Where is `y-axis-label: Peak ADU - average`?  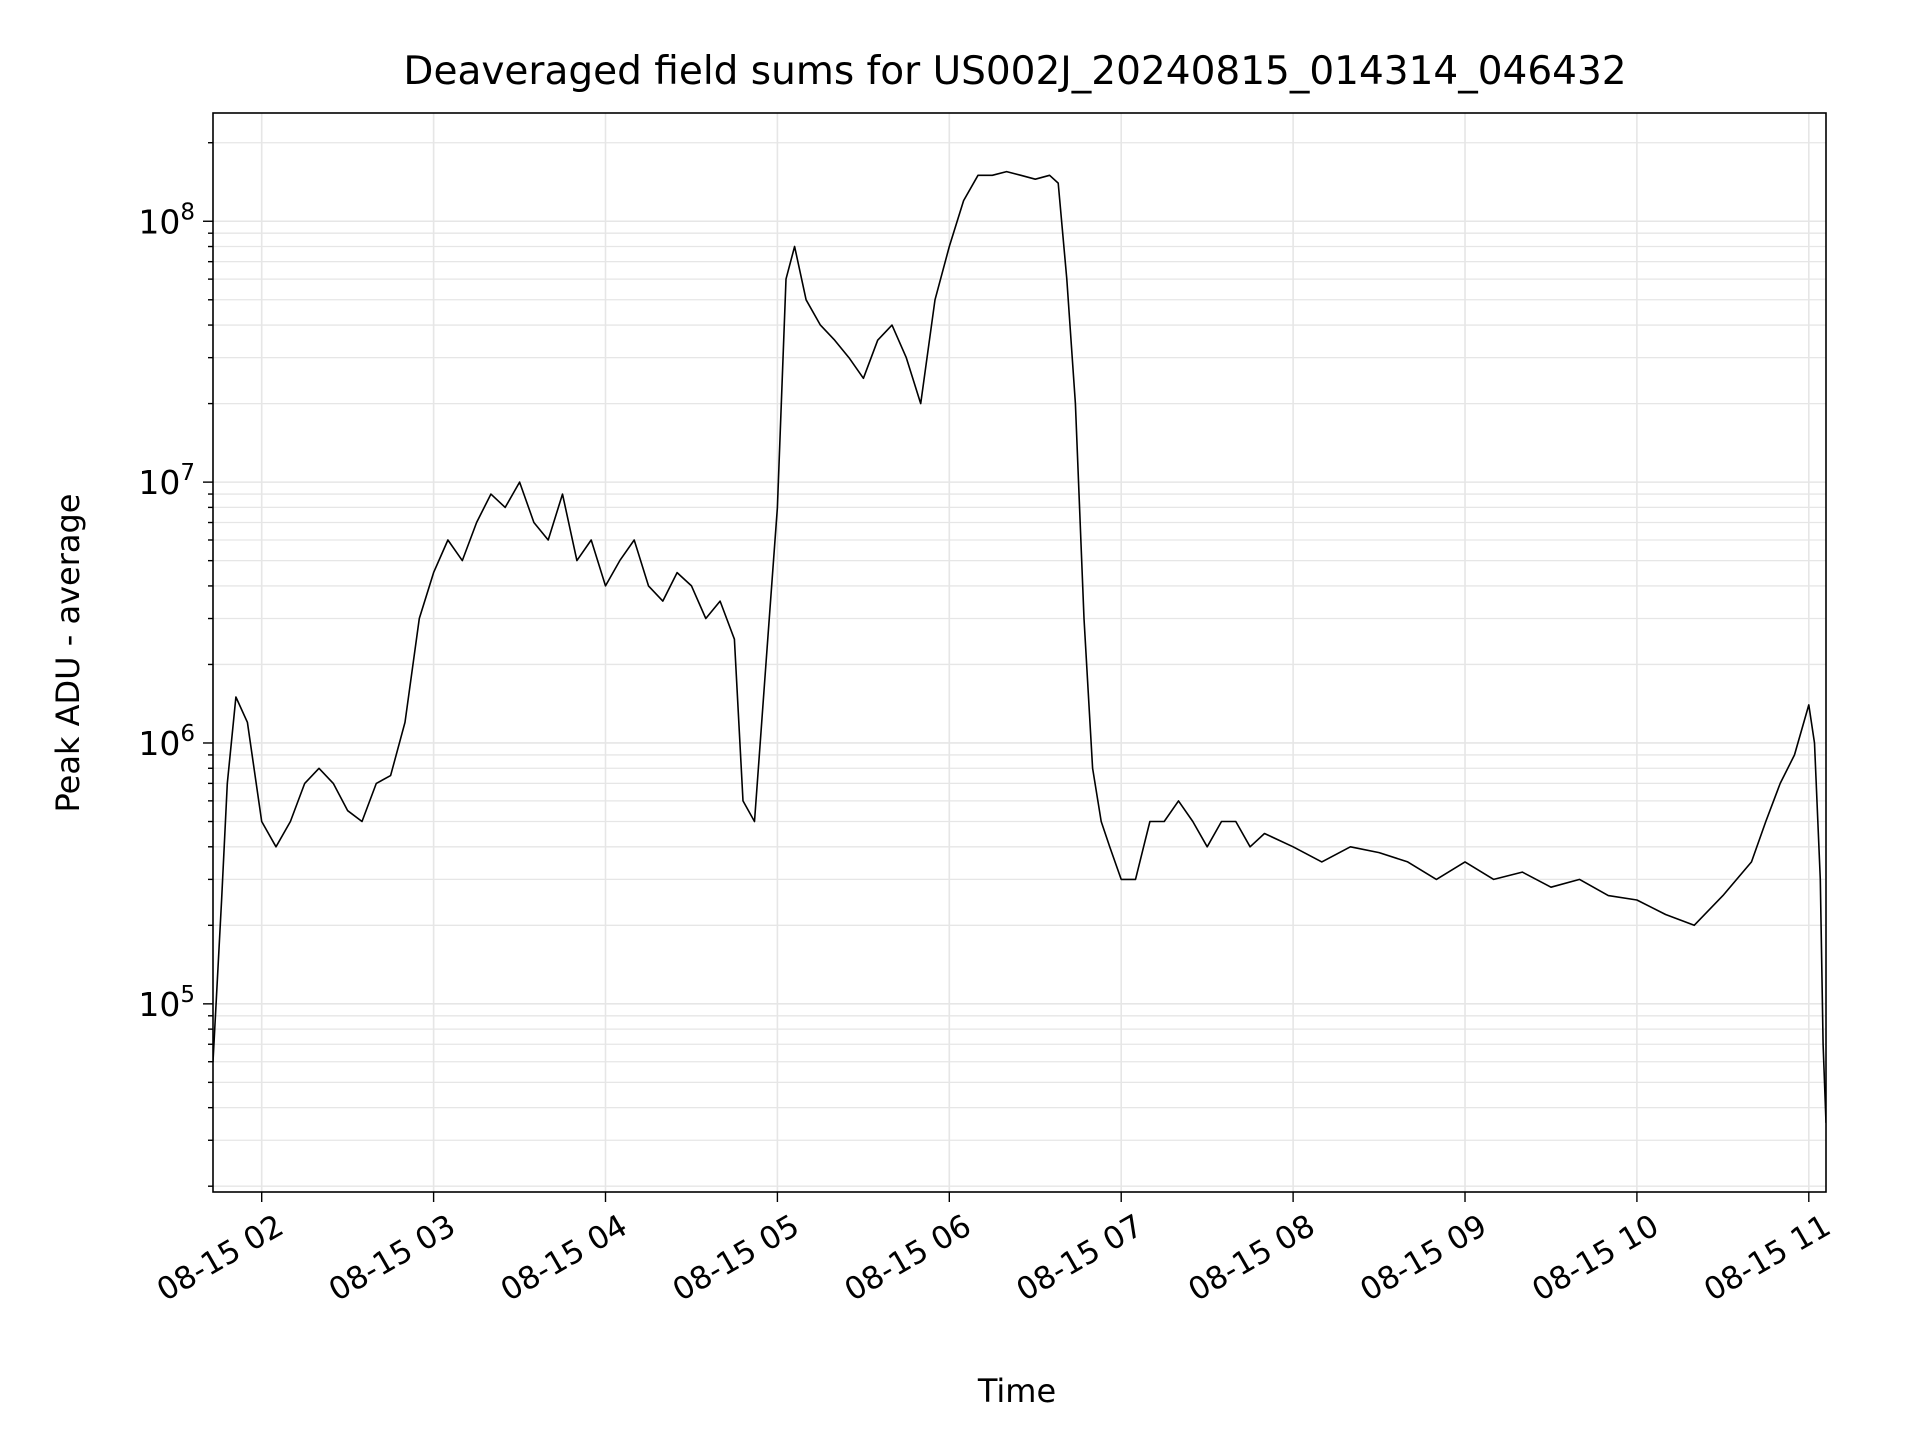
y-axis-label: Peak ADU - average is located at coordinates (68, 653).